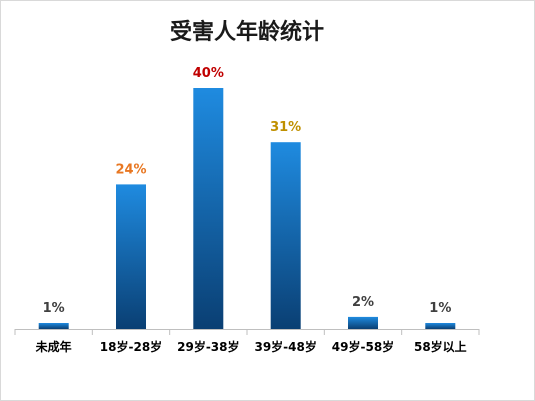  What do you see at coordinates (131, 346) in the screenshot?
I see `x-tick-label-1: 18岁-28岁` at bounding box center [131, 346].